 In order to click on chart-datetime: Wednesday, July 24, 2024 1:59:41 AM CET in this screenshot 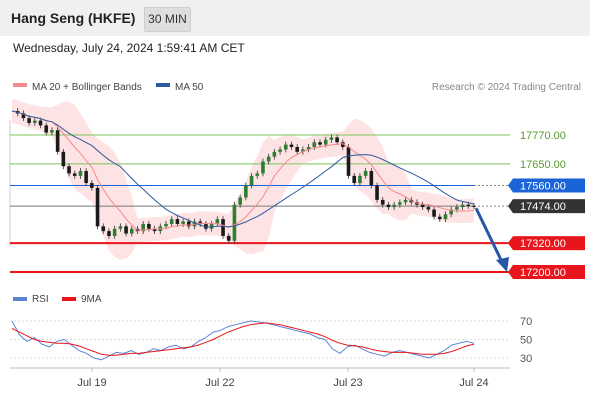, I will do `click(129, 48)`.